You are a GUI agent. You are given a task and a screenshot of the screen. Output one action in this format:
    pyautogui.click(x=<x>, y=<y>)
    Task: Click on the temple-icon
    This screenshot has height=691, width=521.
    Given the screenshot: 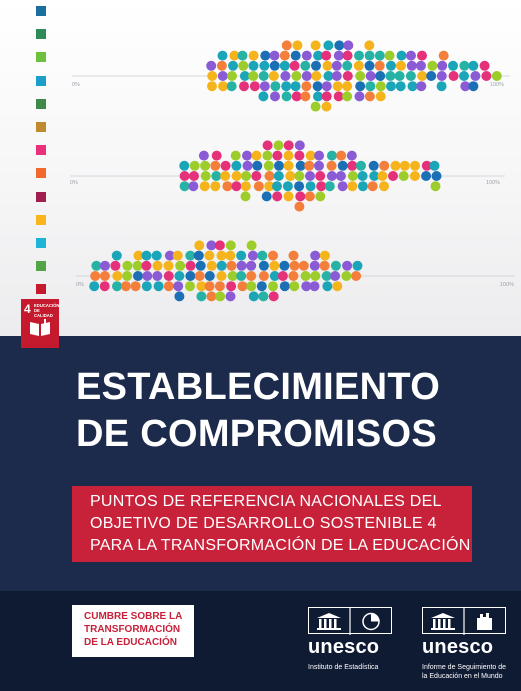 What is the action you would take?
    pyautogui.click(x=348, y=621)
    